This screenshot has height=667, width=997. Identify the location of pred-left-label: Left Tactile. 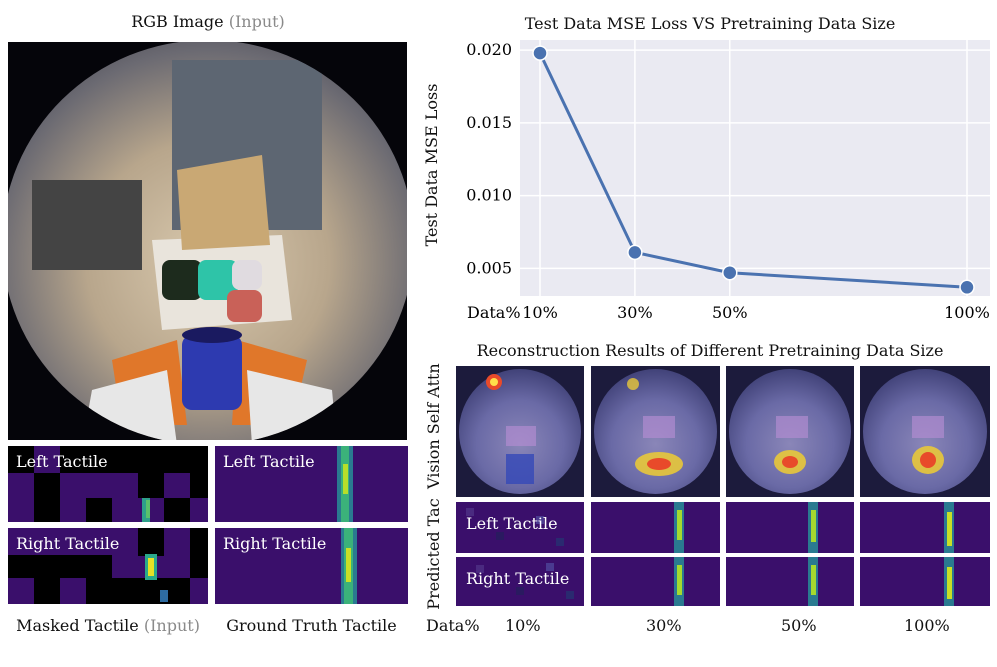
(512, 523).